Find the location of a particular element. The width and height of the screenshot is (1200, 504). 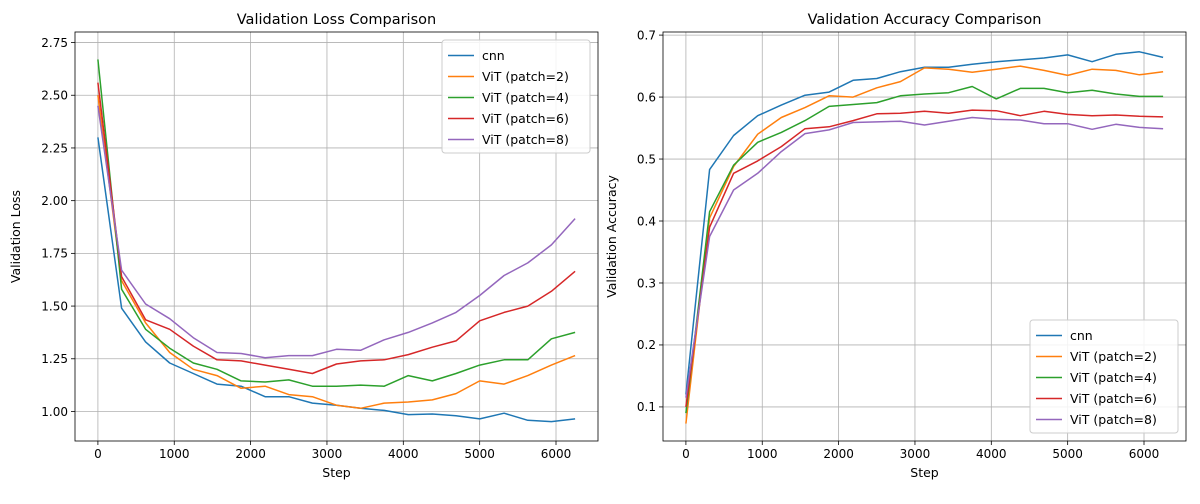

y-tick-label: 2.25 is located at coordinates (54, 148).